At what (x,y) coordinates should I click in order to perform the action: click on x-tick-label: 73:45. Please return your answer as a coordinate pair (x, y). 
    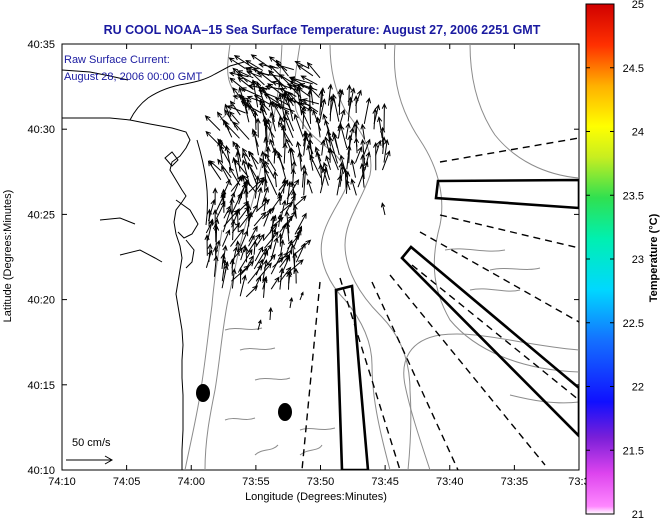
    Looking at the image, I should click on (385, 482).